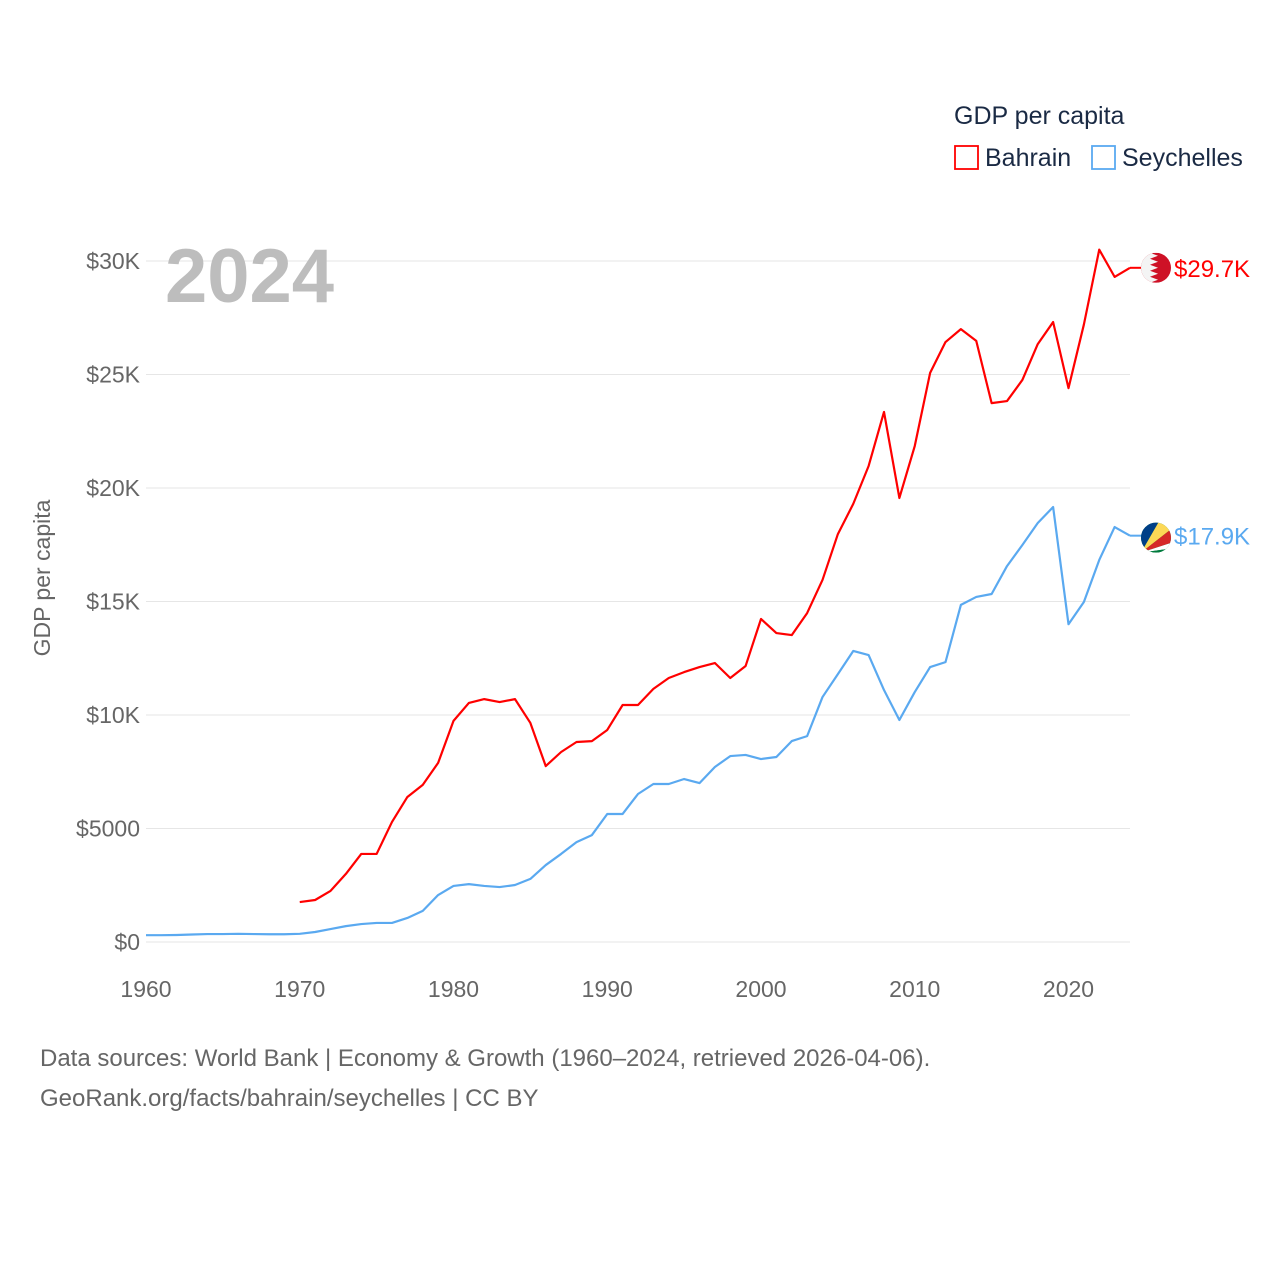 The width and height of the screenshot is (1280, 1280). What do you see at coordinates (914, 989) in the screenshot?
I see `x-tick-label: 2010` at bounding box center [914, 989].